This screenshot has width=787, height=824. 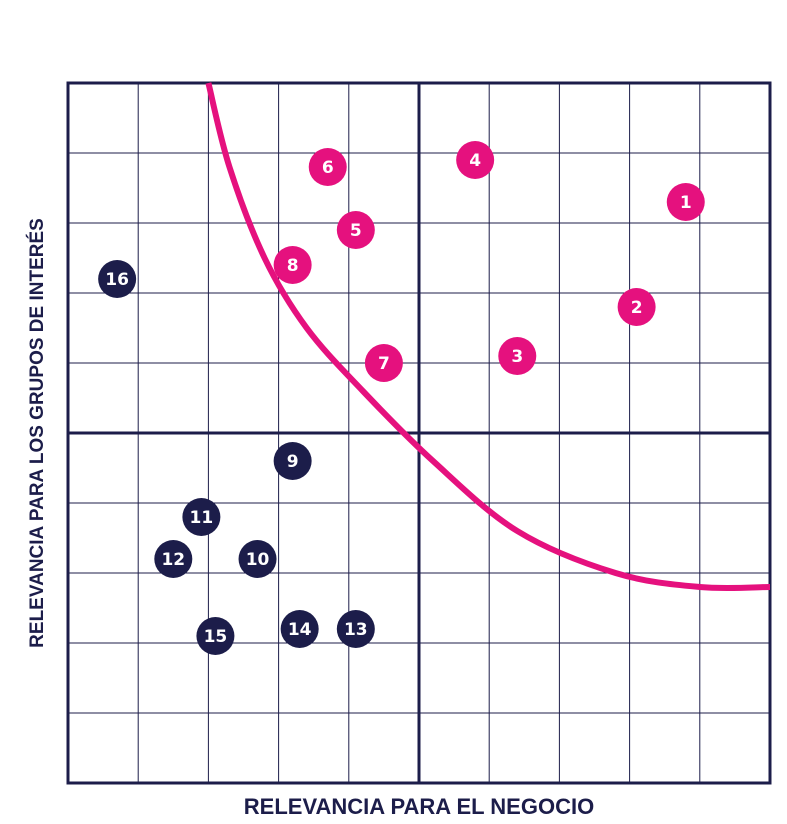 I want to click on data-point-label: 14, so click(x=300, y=630).